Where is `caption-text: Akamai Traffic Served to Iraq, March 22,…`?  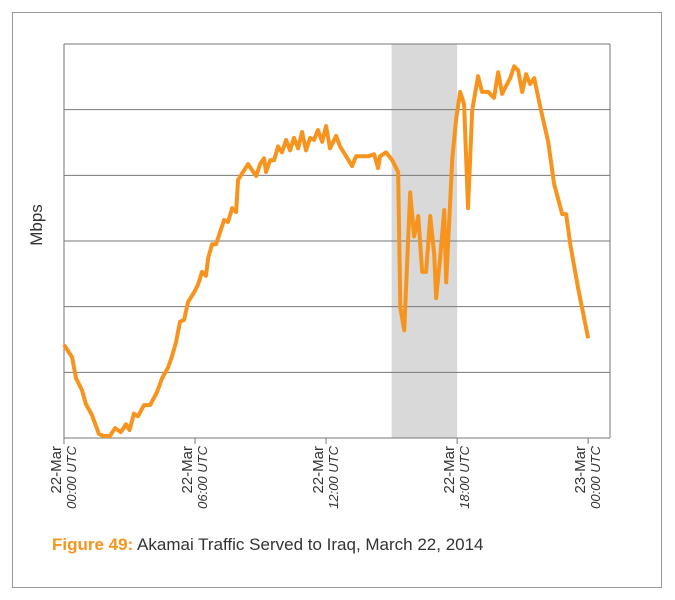 caption-text: Akamai Traffic Served to Iraq, March 22,… is located at coordinates (310, 544).